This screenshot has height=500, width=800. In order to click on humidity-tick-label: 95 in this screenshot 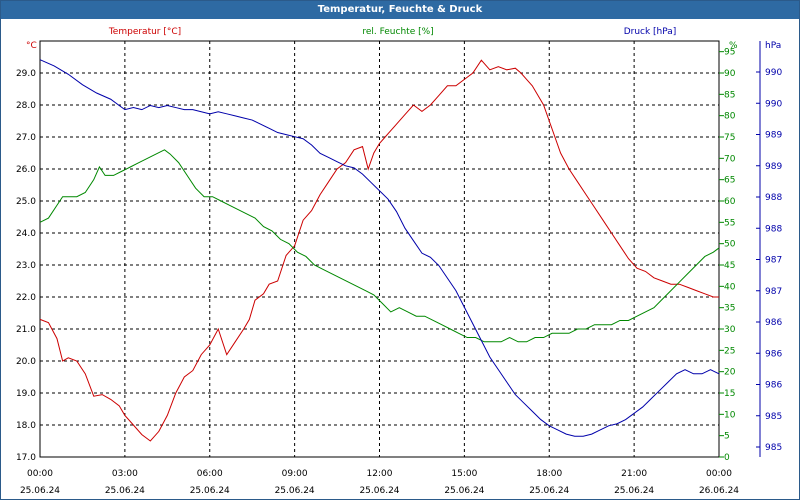, I will do `click(729, 53)`.